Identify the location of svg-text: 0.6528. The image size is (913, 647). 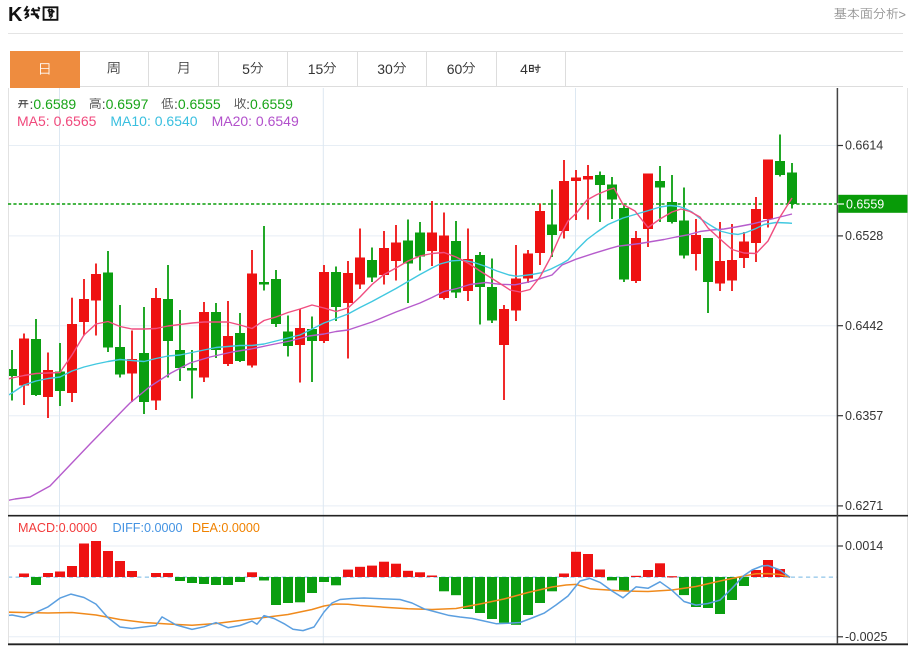
(864, 236).